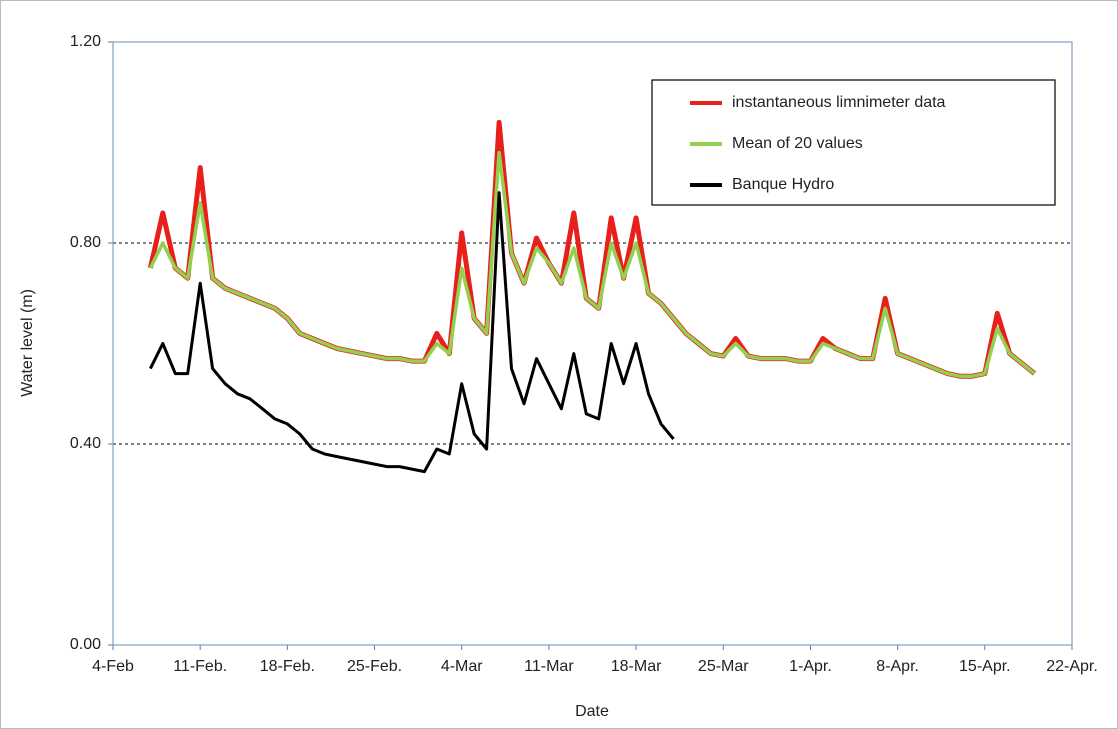 This screenshot has width=1118, height=729. Describe the element at coordinates (374, 666) in the screenshot. I see `x-tick-label: 25-Feb.` at that location.